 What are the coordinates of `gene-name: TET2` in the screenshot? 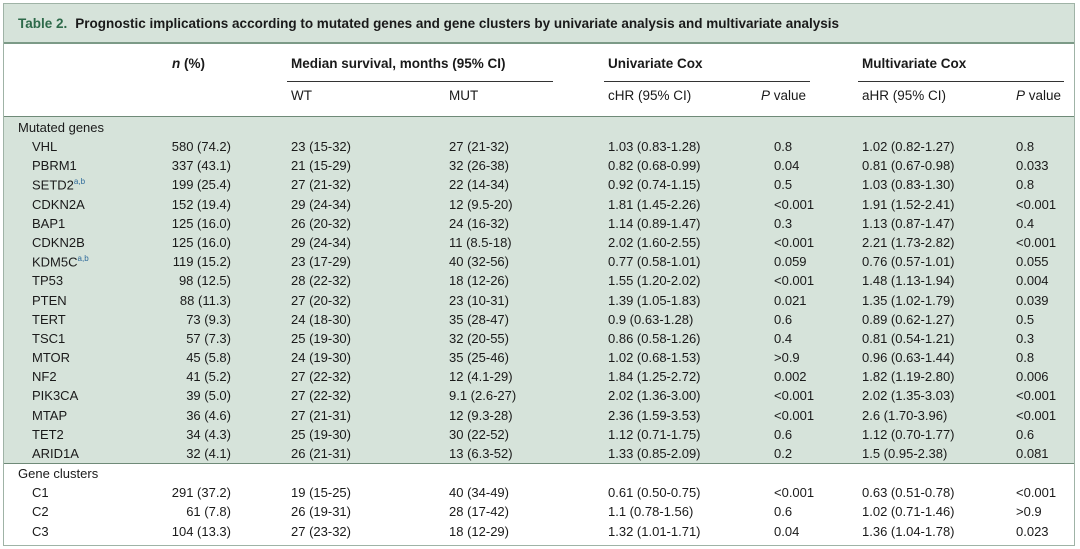 It's located at (48, 434).